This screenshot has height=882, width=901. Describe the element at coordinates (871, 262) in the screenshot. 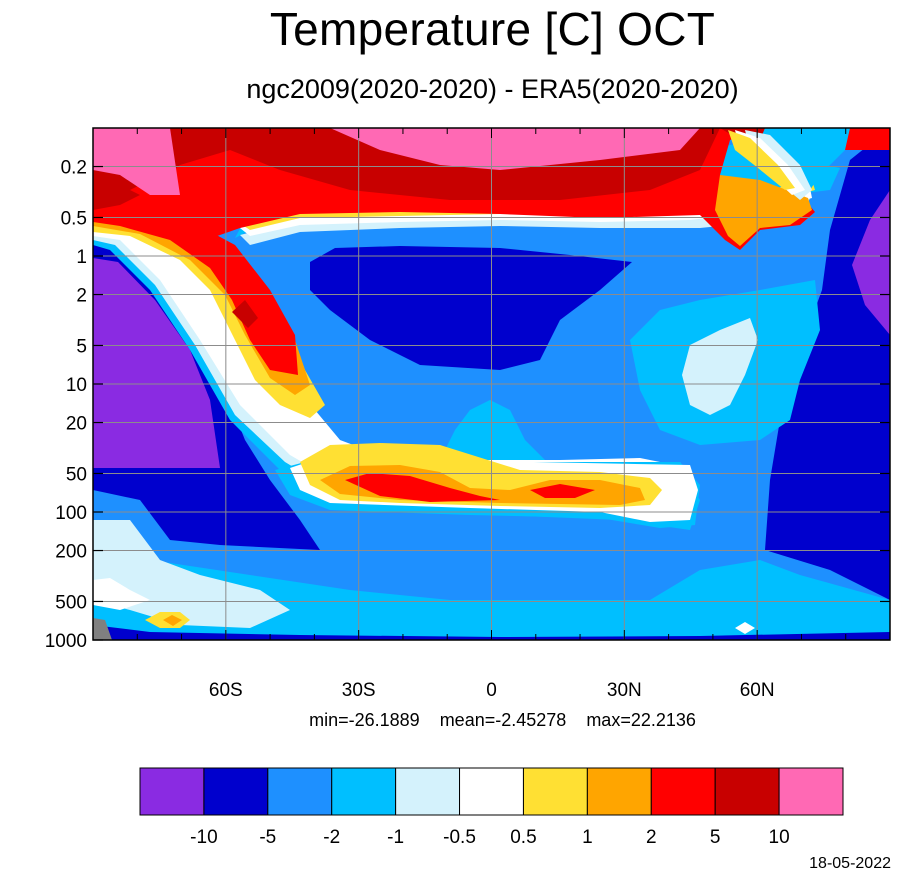

I see `field-purple-right` at that location.